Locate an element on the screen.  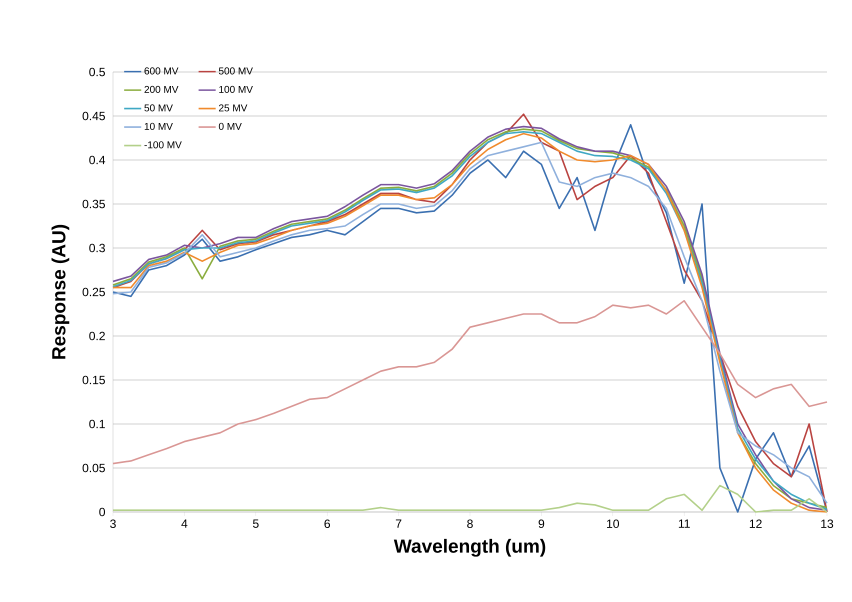
x-tick-label: 6 is located at coordinates (327, 524).